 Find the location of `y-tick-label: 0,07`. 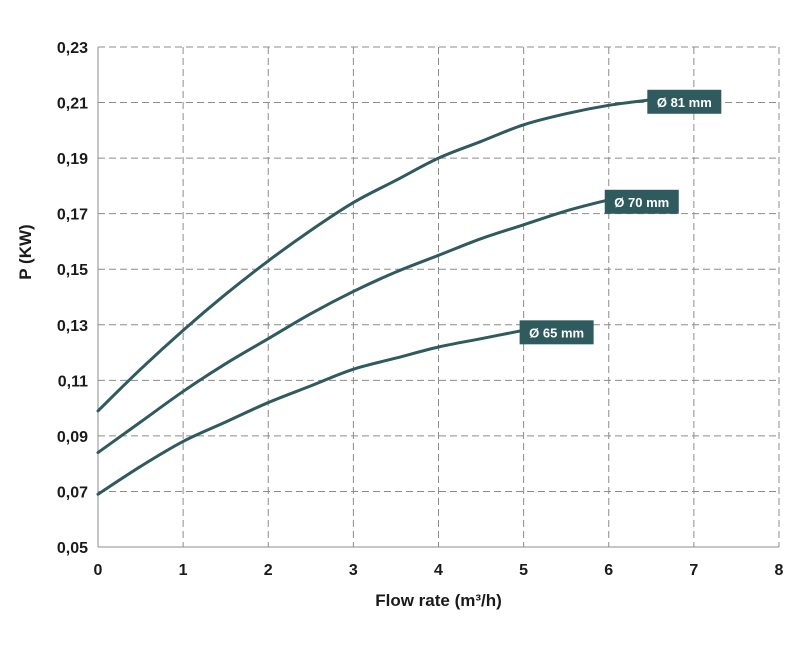

y-tick-label: 0,07 is located at coordinates (72, 492).